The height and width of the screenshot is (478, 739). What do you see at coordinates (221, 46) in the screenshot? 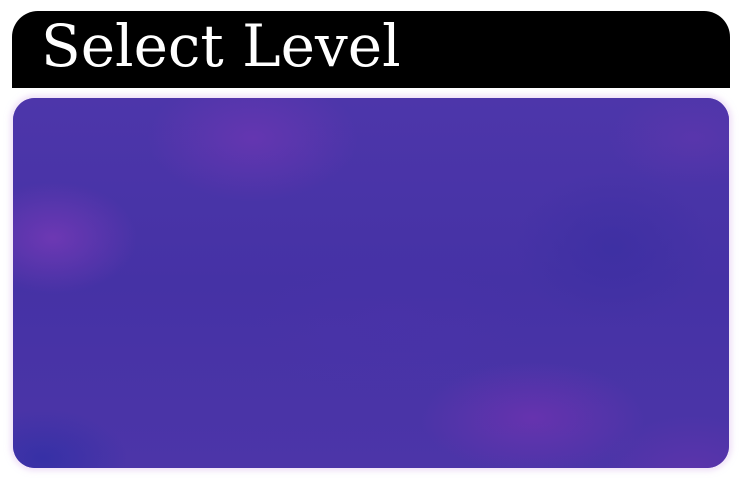
I see `page-title: Select Level` at bounding box center [221, 46].